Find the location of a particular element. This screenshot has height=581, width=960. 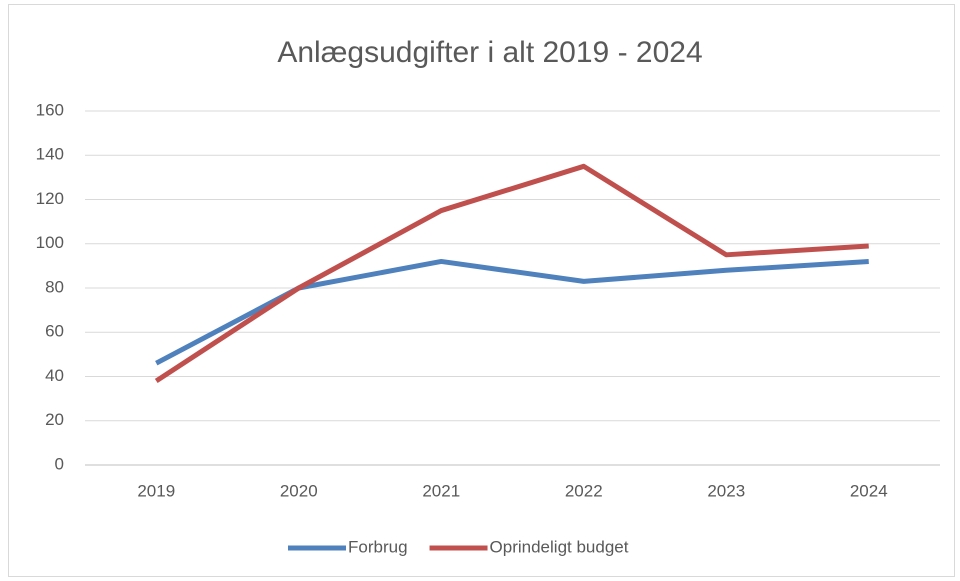

x-tick-label: 2021 is located at coordinates (441, 490).